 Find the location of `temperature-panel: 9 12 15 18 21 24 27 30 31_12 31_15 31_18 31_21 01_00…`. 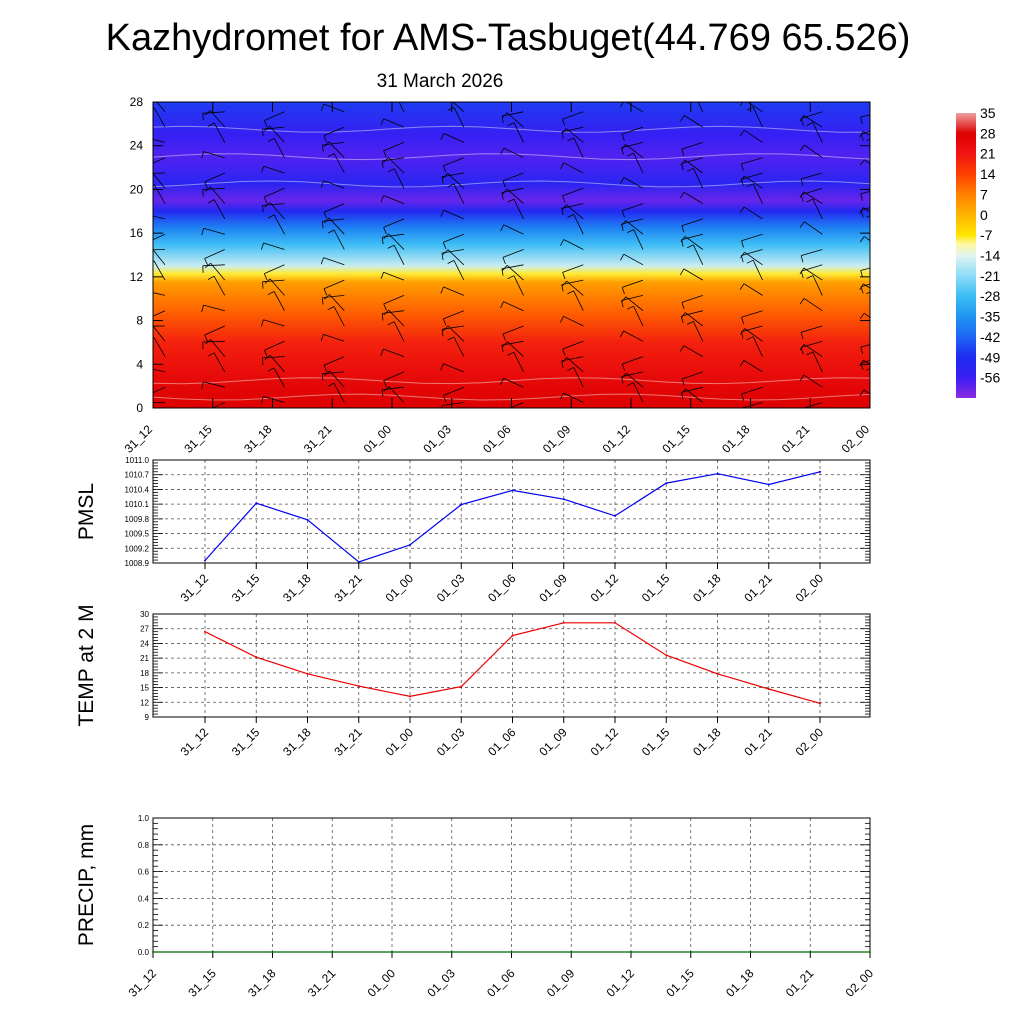

temperature-panel: 9 12 15 18 21 24 27 30 31_12 31_15 31_18 31_21 01_00… is located at coordinates (473, 681).